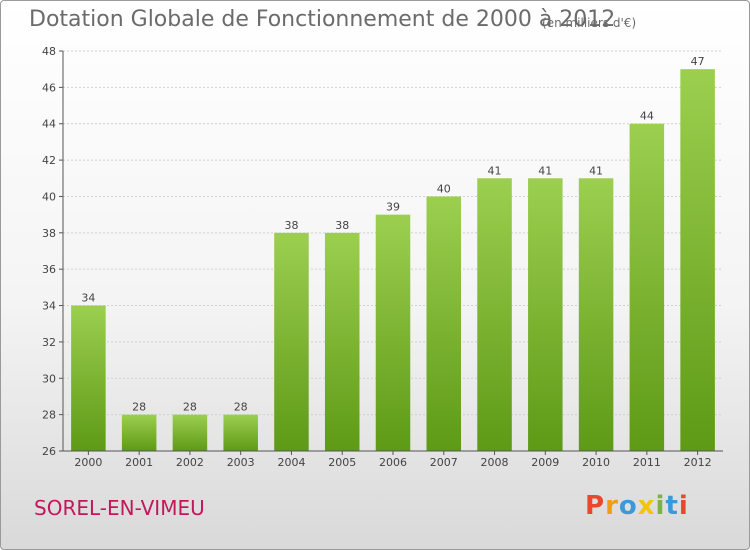 The height and width of the screenshot is (550, 750). What do you see at coordinates (672, 506) in the screenshot?
I see `logo-letter: t` at bounding box center [672, 506].